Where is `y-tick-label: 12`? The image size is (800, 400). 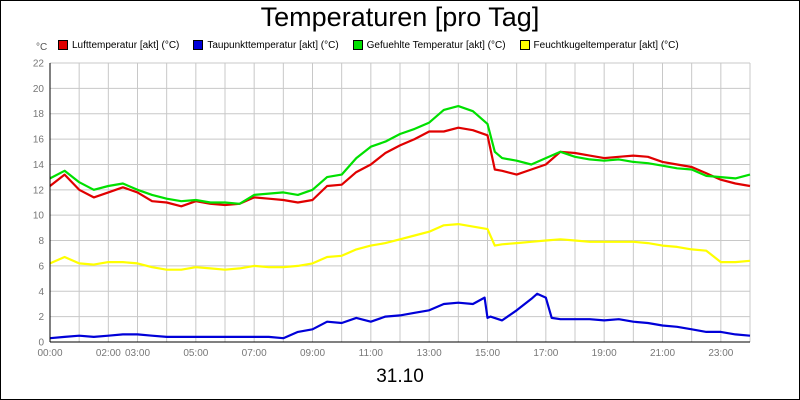 y-tick-label: 12 is located at coordinates (39, 190).